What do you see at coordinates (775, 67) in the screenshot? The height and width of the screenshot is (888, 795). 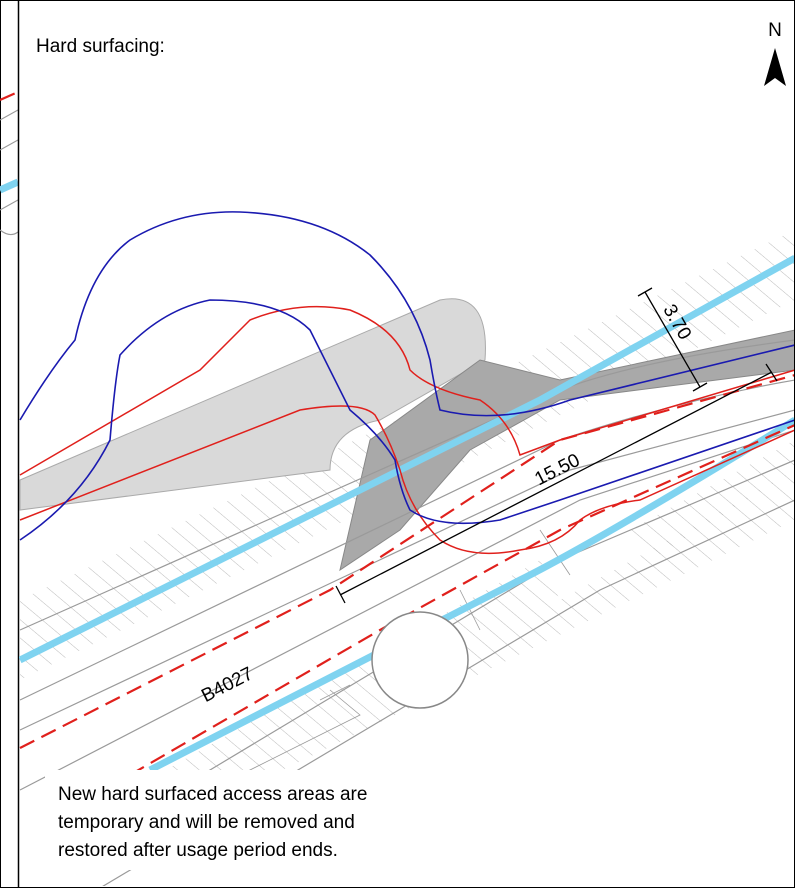 I see `north-arrow` at bounding box center [775, 67].